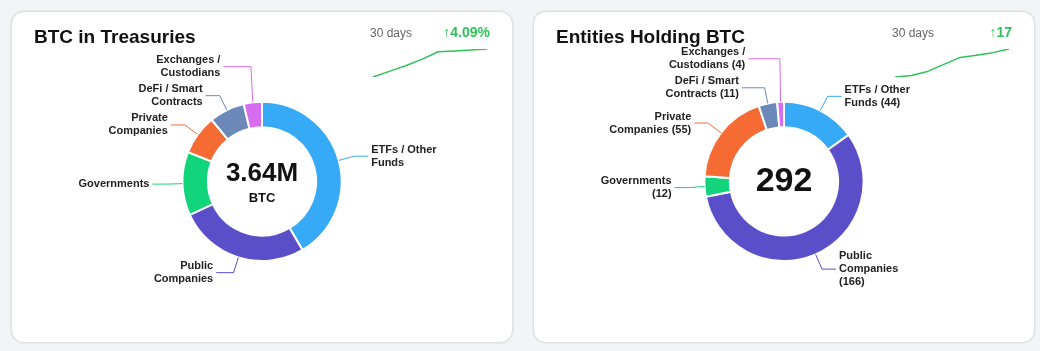  Describe the element at coordinates (702, 87) in the screenshot. I see `slice-label: DeFi / Smart Contracts (11)` at that location.